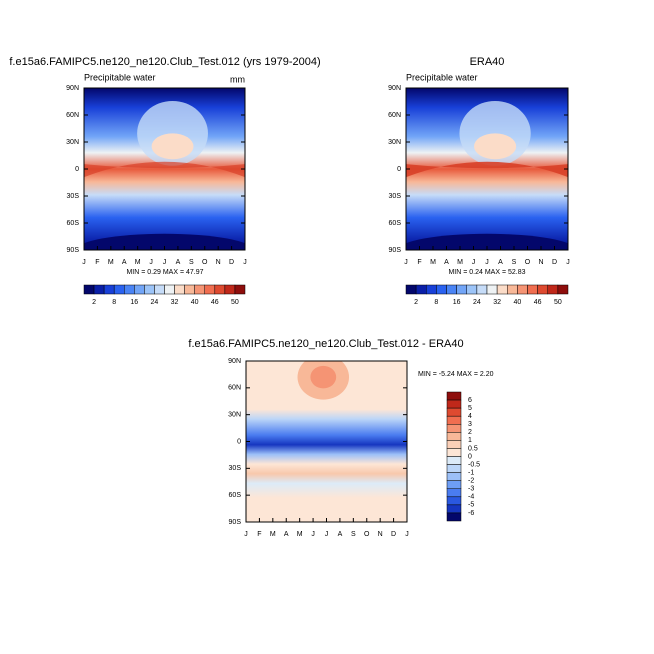 Image resolution: width=654 pixels, height=654 pixels. I want to click on colorbar-label: 3, so click(470, 424).